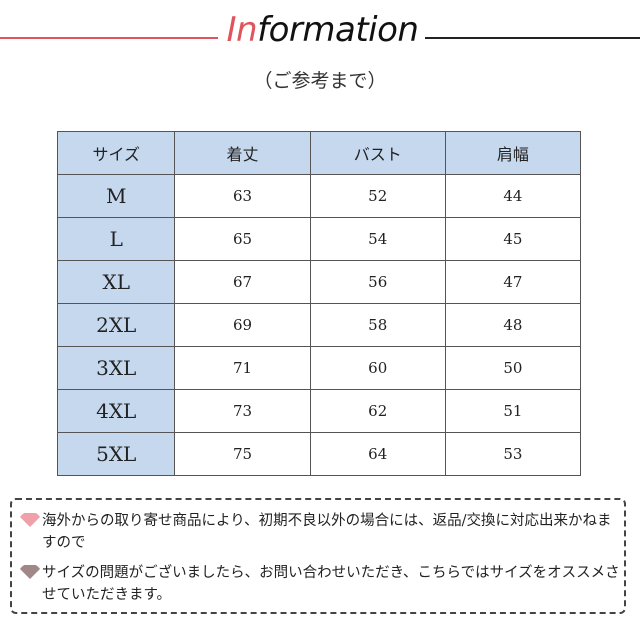 Image resolution: width=640 pixels, height=640 pixels. I want to click on table-row: L 65 54 45, so click(319, 239).